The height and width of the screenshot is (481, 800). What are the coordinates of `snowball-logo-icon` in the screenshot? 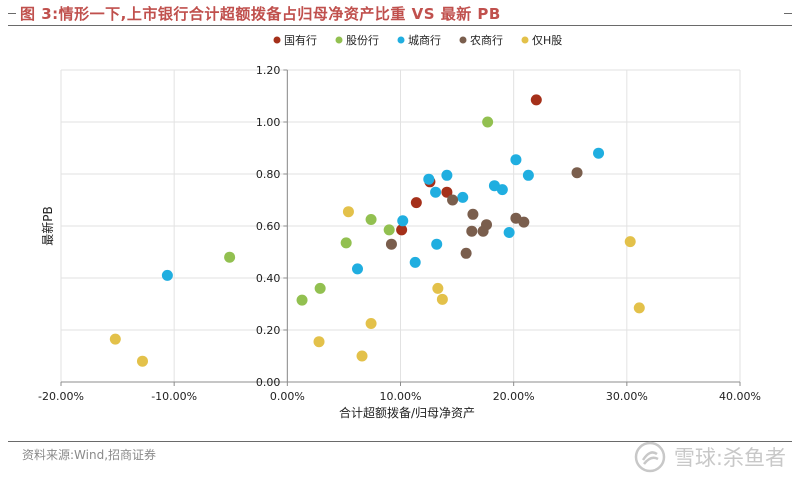 It's located at (650, 457).